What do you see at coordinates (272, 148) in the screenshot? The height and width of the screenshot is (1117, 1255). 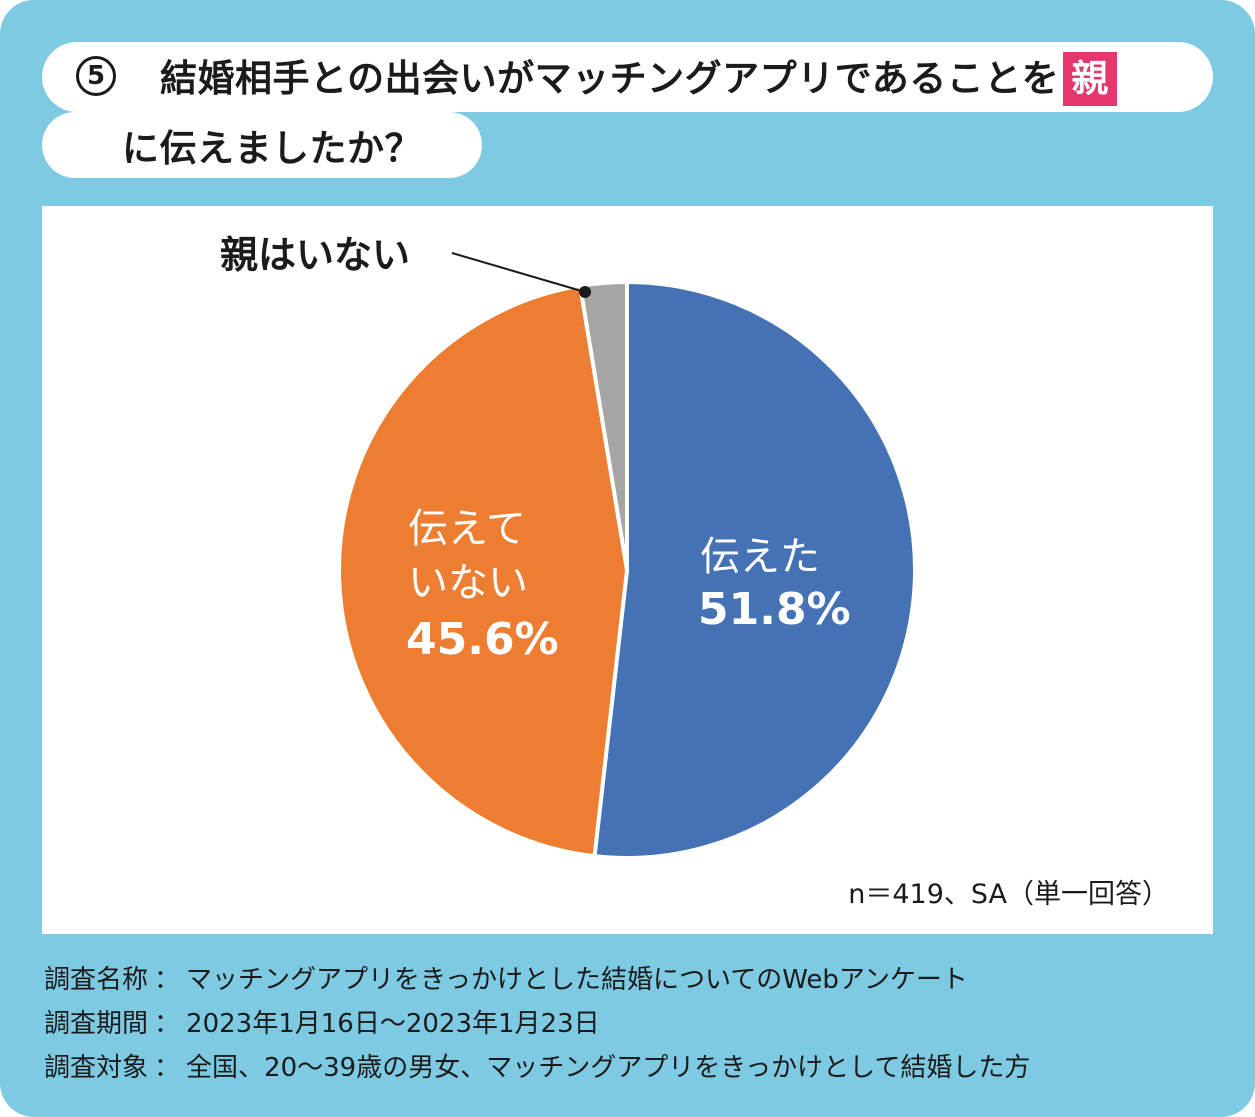 I see `title-line-2: に伝えましたか？` at bounding box center [272, 148].